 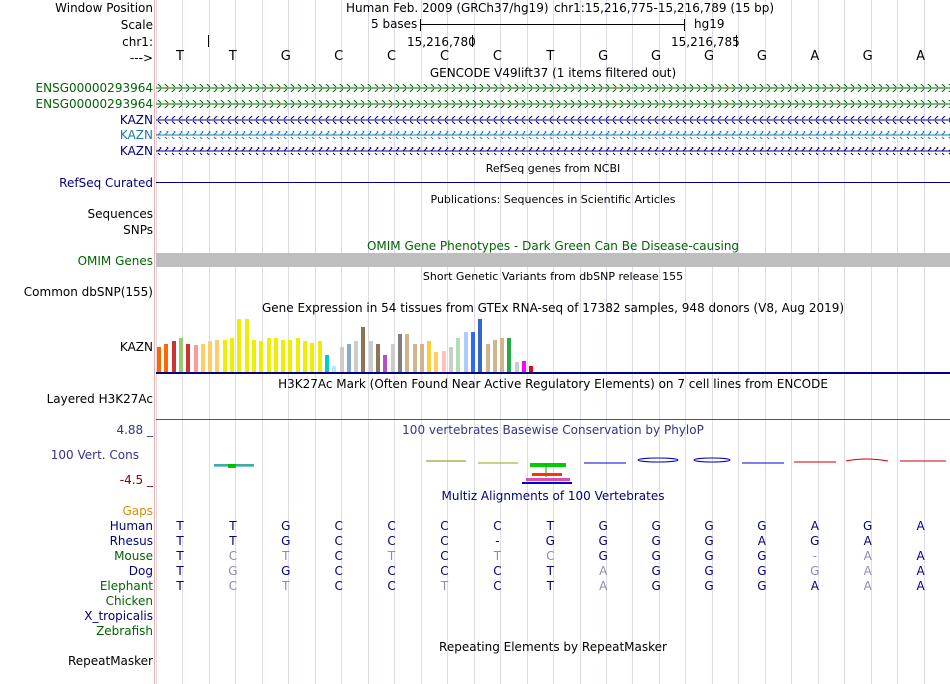 I want to click on omim-gene-bar, so click(x=553, y=260).